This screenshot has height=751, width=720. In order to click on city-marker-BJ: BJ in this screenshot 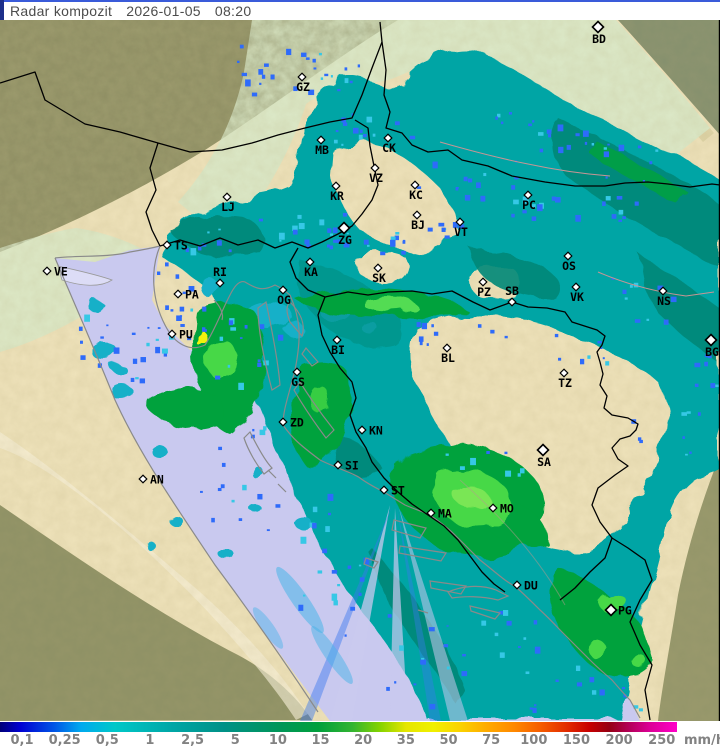, I will do `click(418, 221)`.